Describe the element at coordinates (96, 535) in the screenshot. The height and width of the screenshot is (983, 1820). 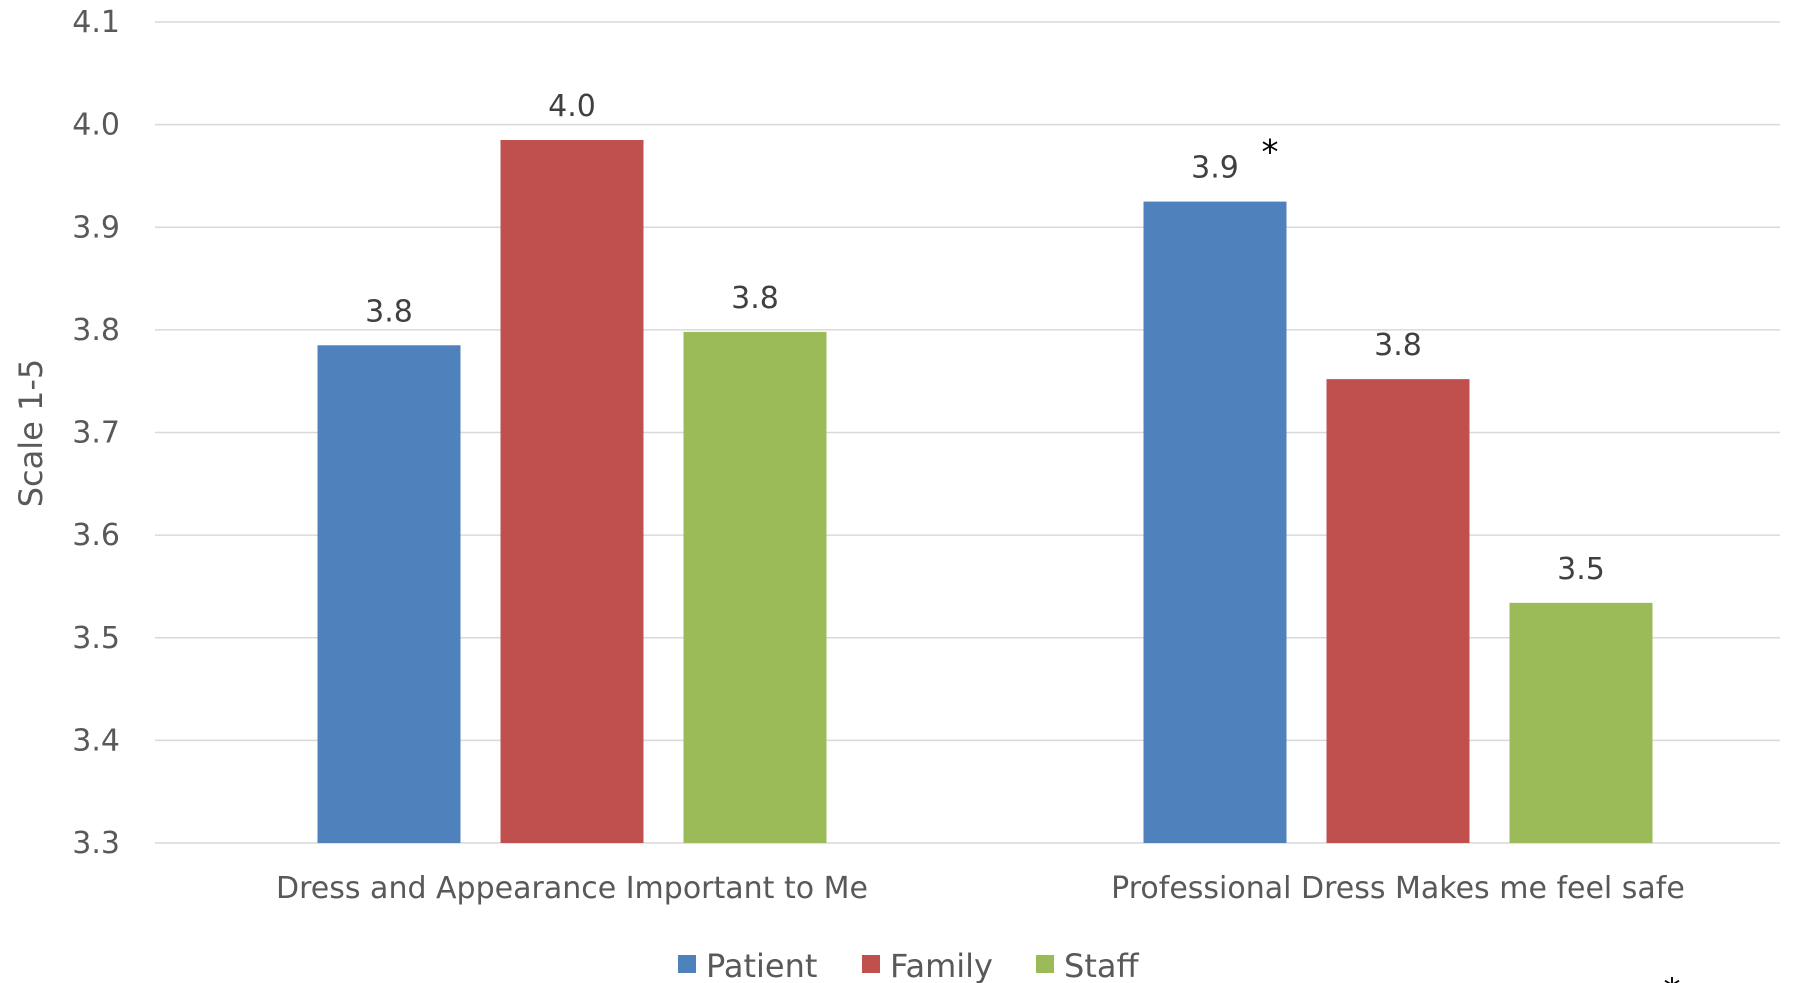
I see `y-tick-label: 3.6` at that location.